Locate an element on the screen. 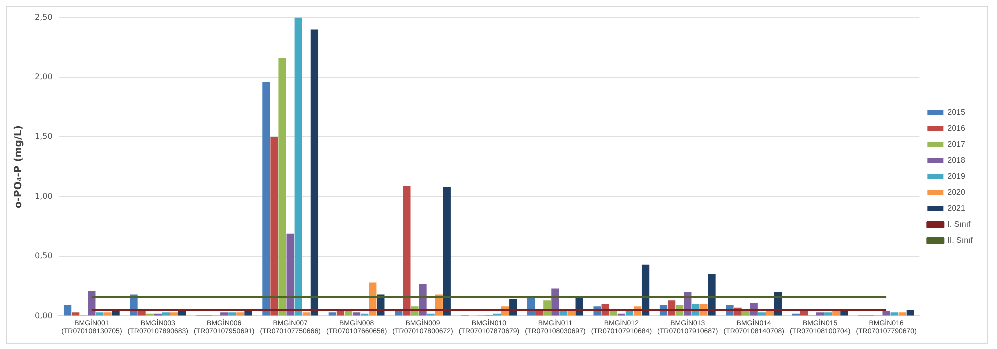  legend-label: 2018 is located at coordinates (957, 161).